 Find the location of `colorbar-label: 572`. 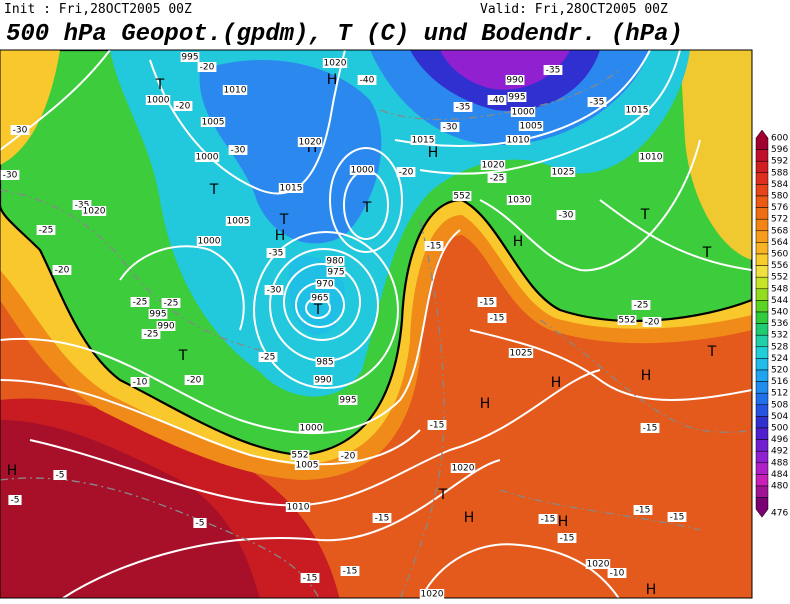

colorbar-label: 572 is located at coordinates (779, 220).